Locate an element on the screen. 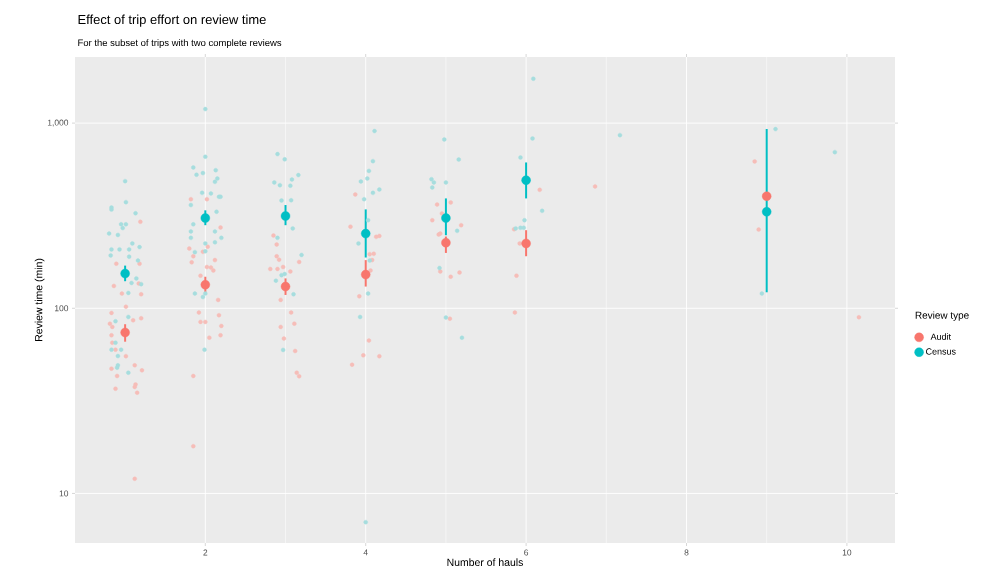  x-tick-label: 8 is located at coordinates (686, 552).